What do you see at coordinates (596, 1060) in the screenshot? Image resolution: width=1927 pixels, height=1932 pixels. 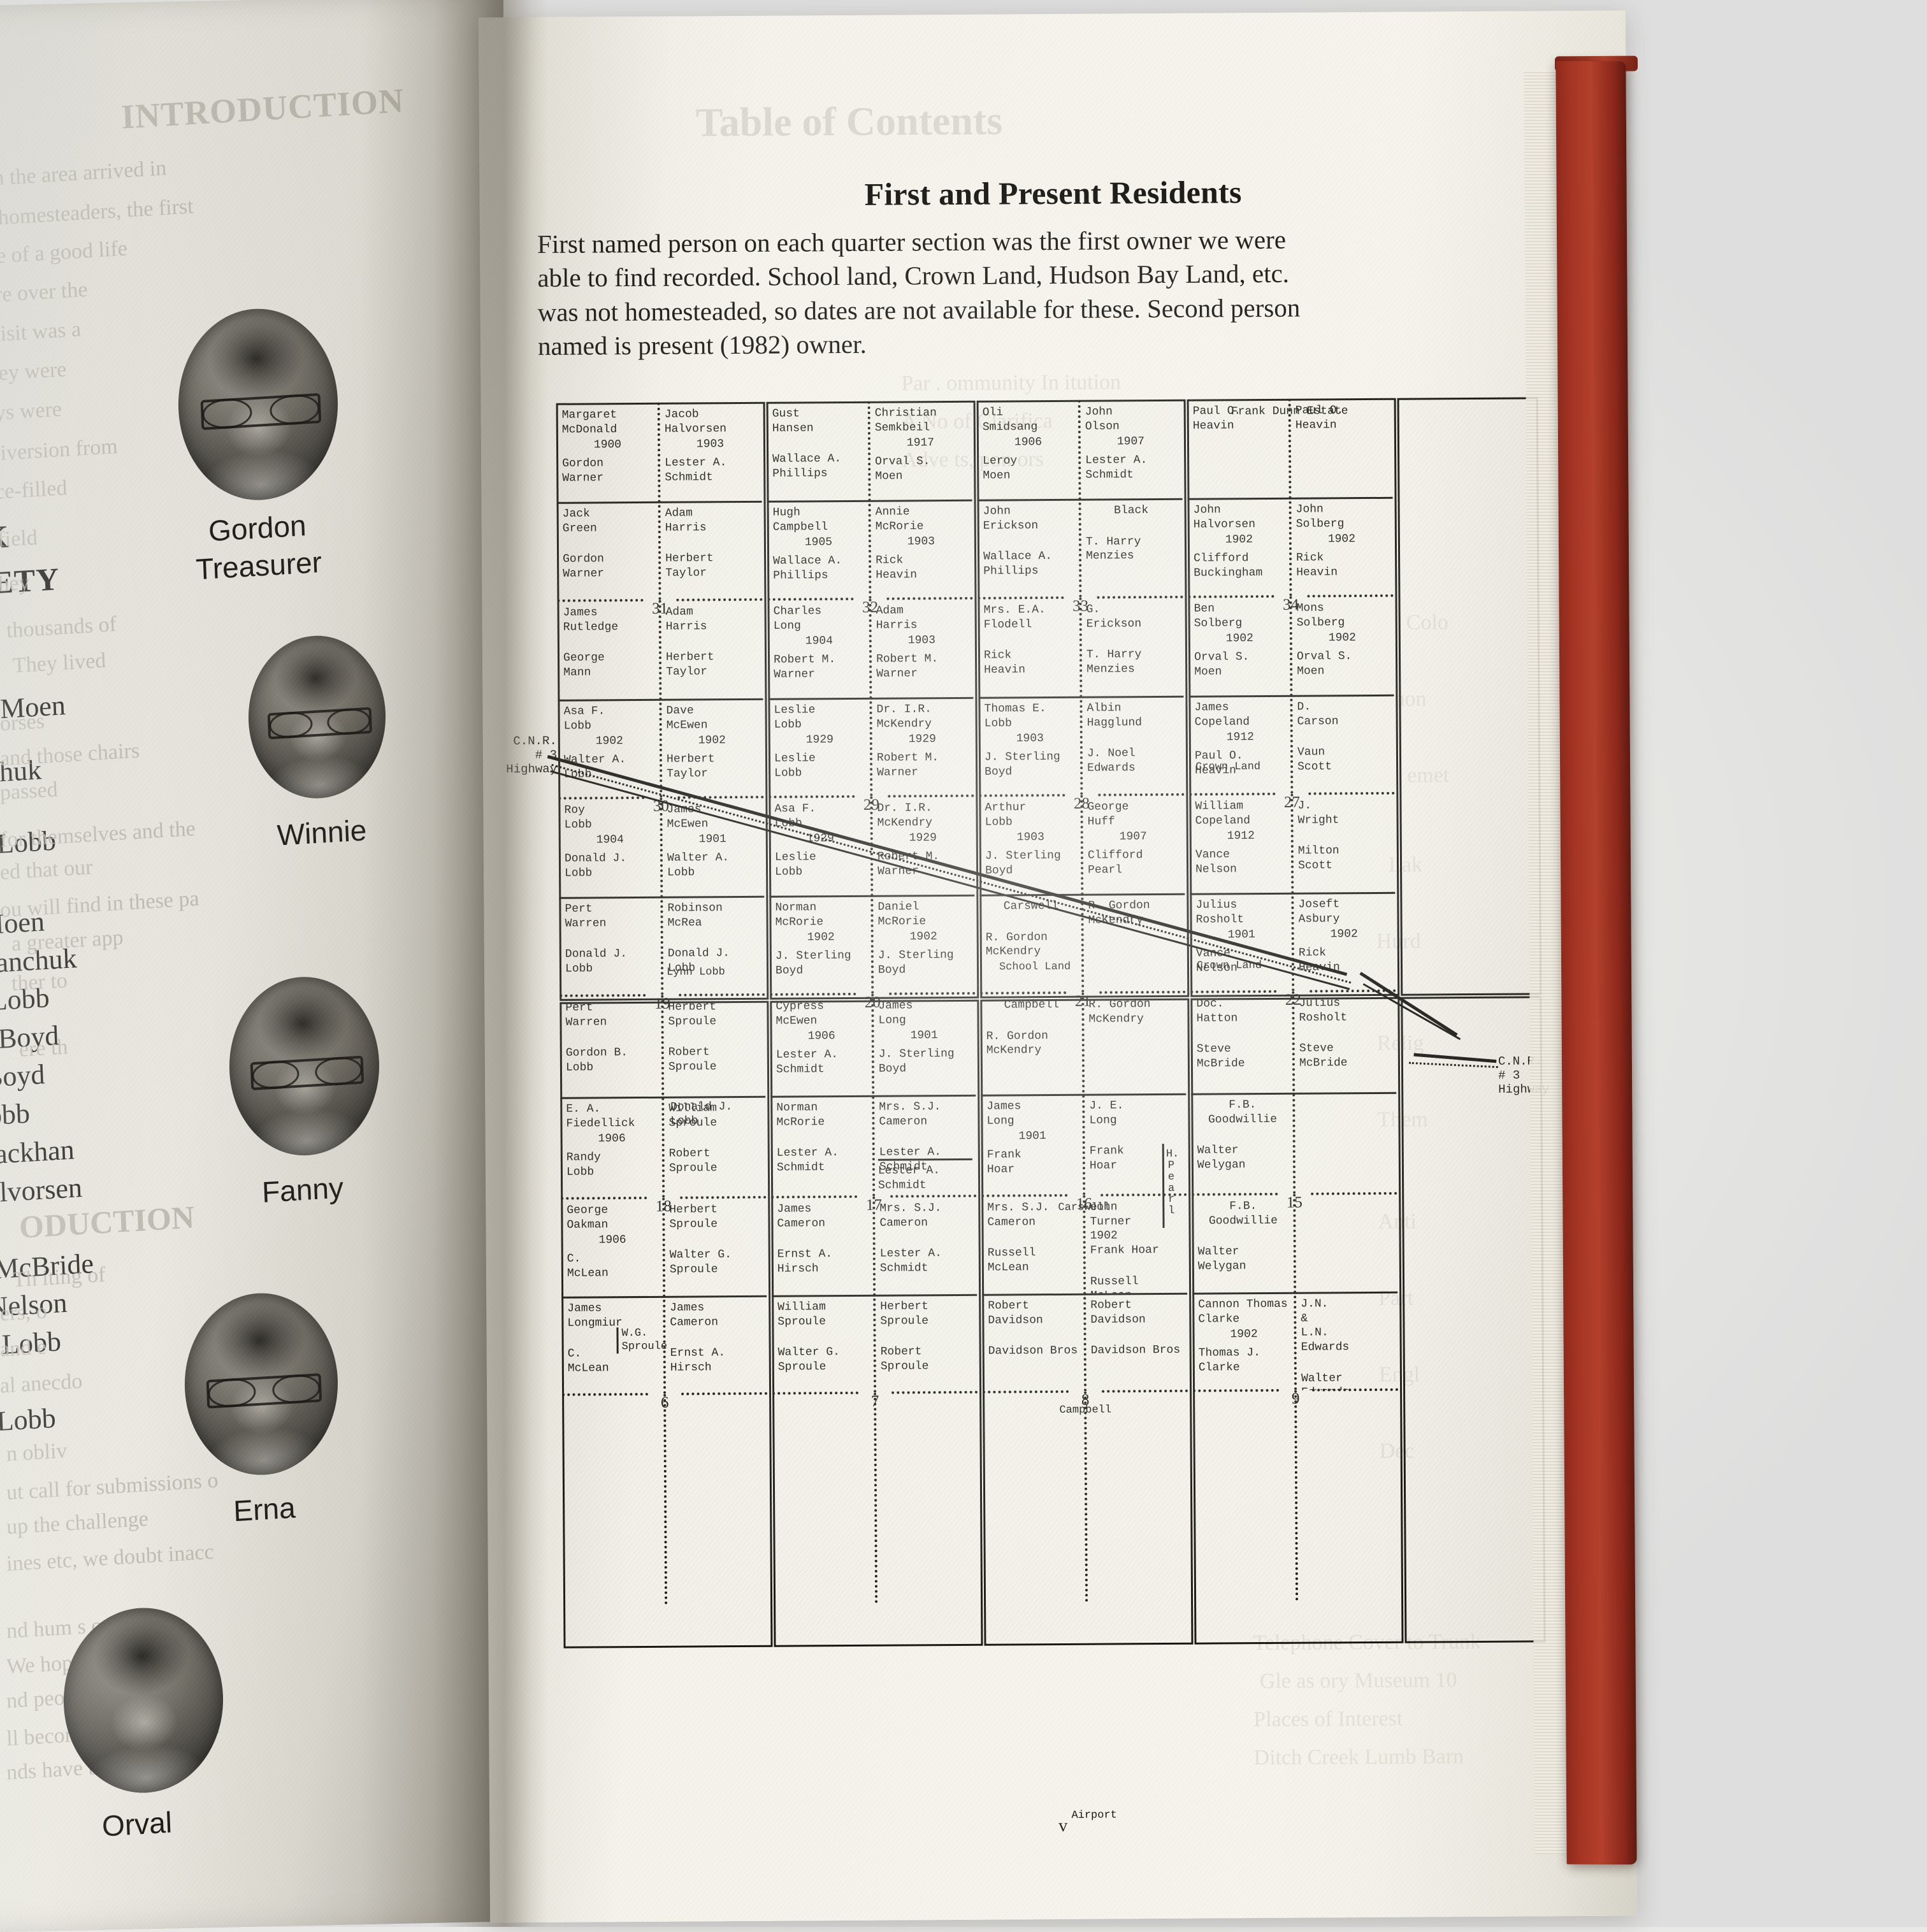 I see `present-owner: Gordon B. Lobb` at bounding box center [596, 1060].